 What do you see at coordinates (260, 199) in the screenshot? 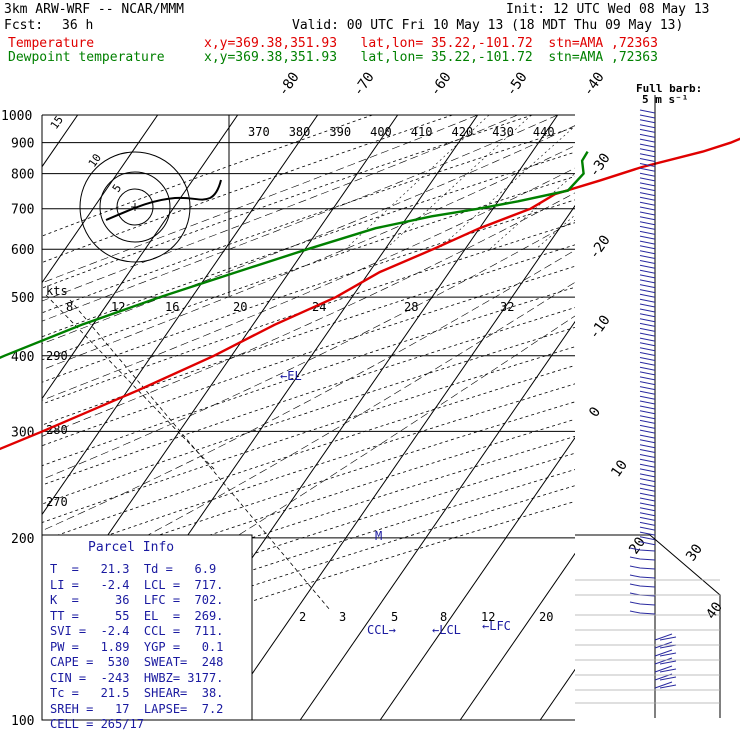
I see `moist-adiabat` at bounding box center [260, 199].